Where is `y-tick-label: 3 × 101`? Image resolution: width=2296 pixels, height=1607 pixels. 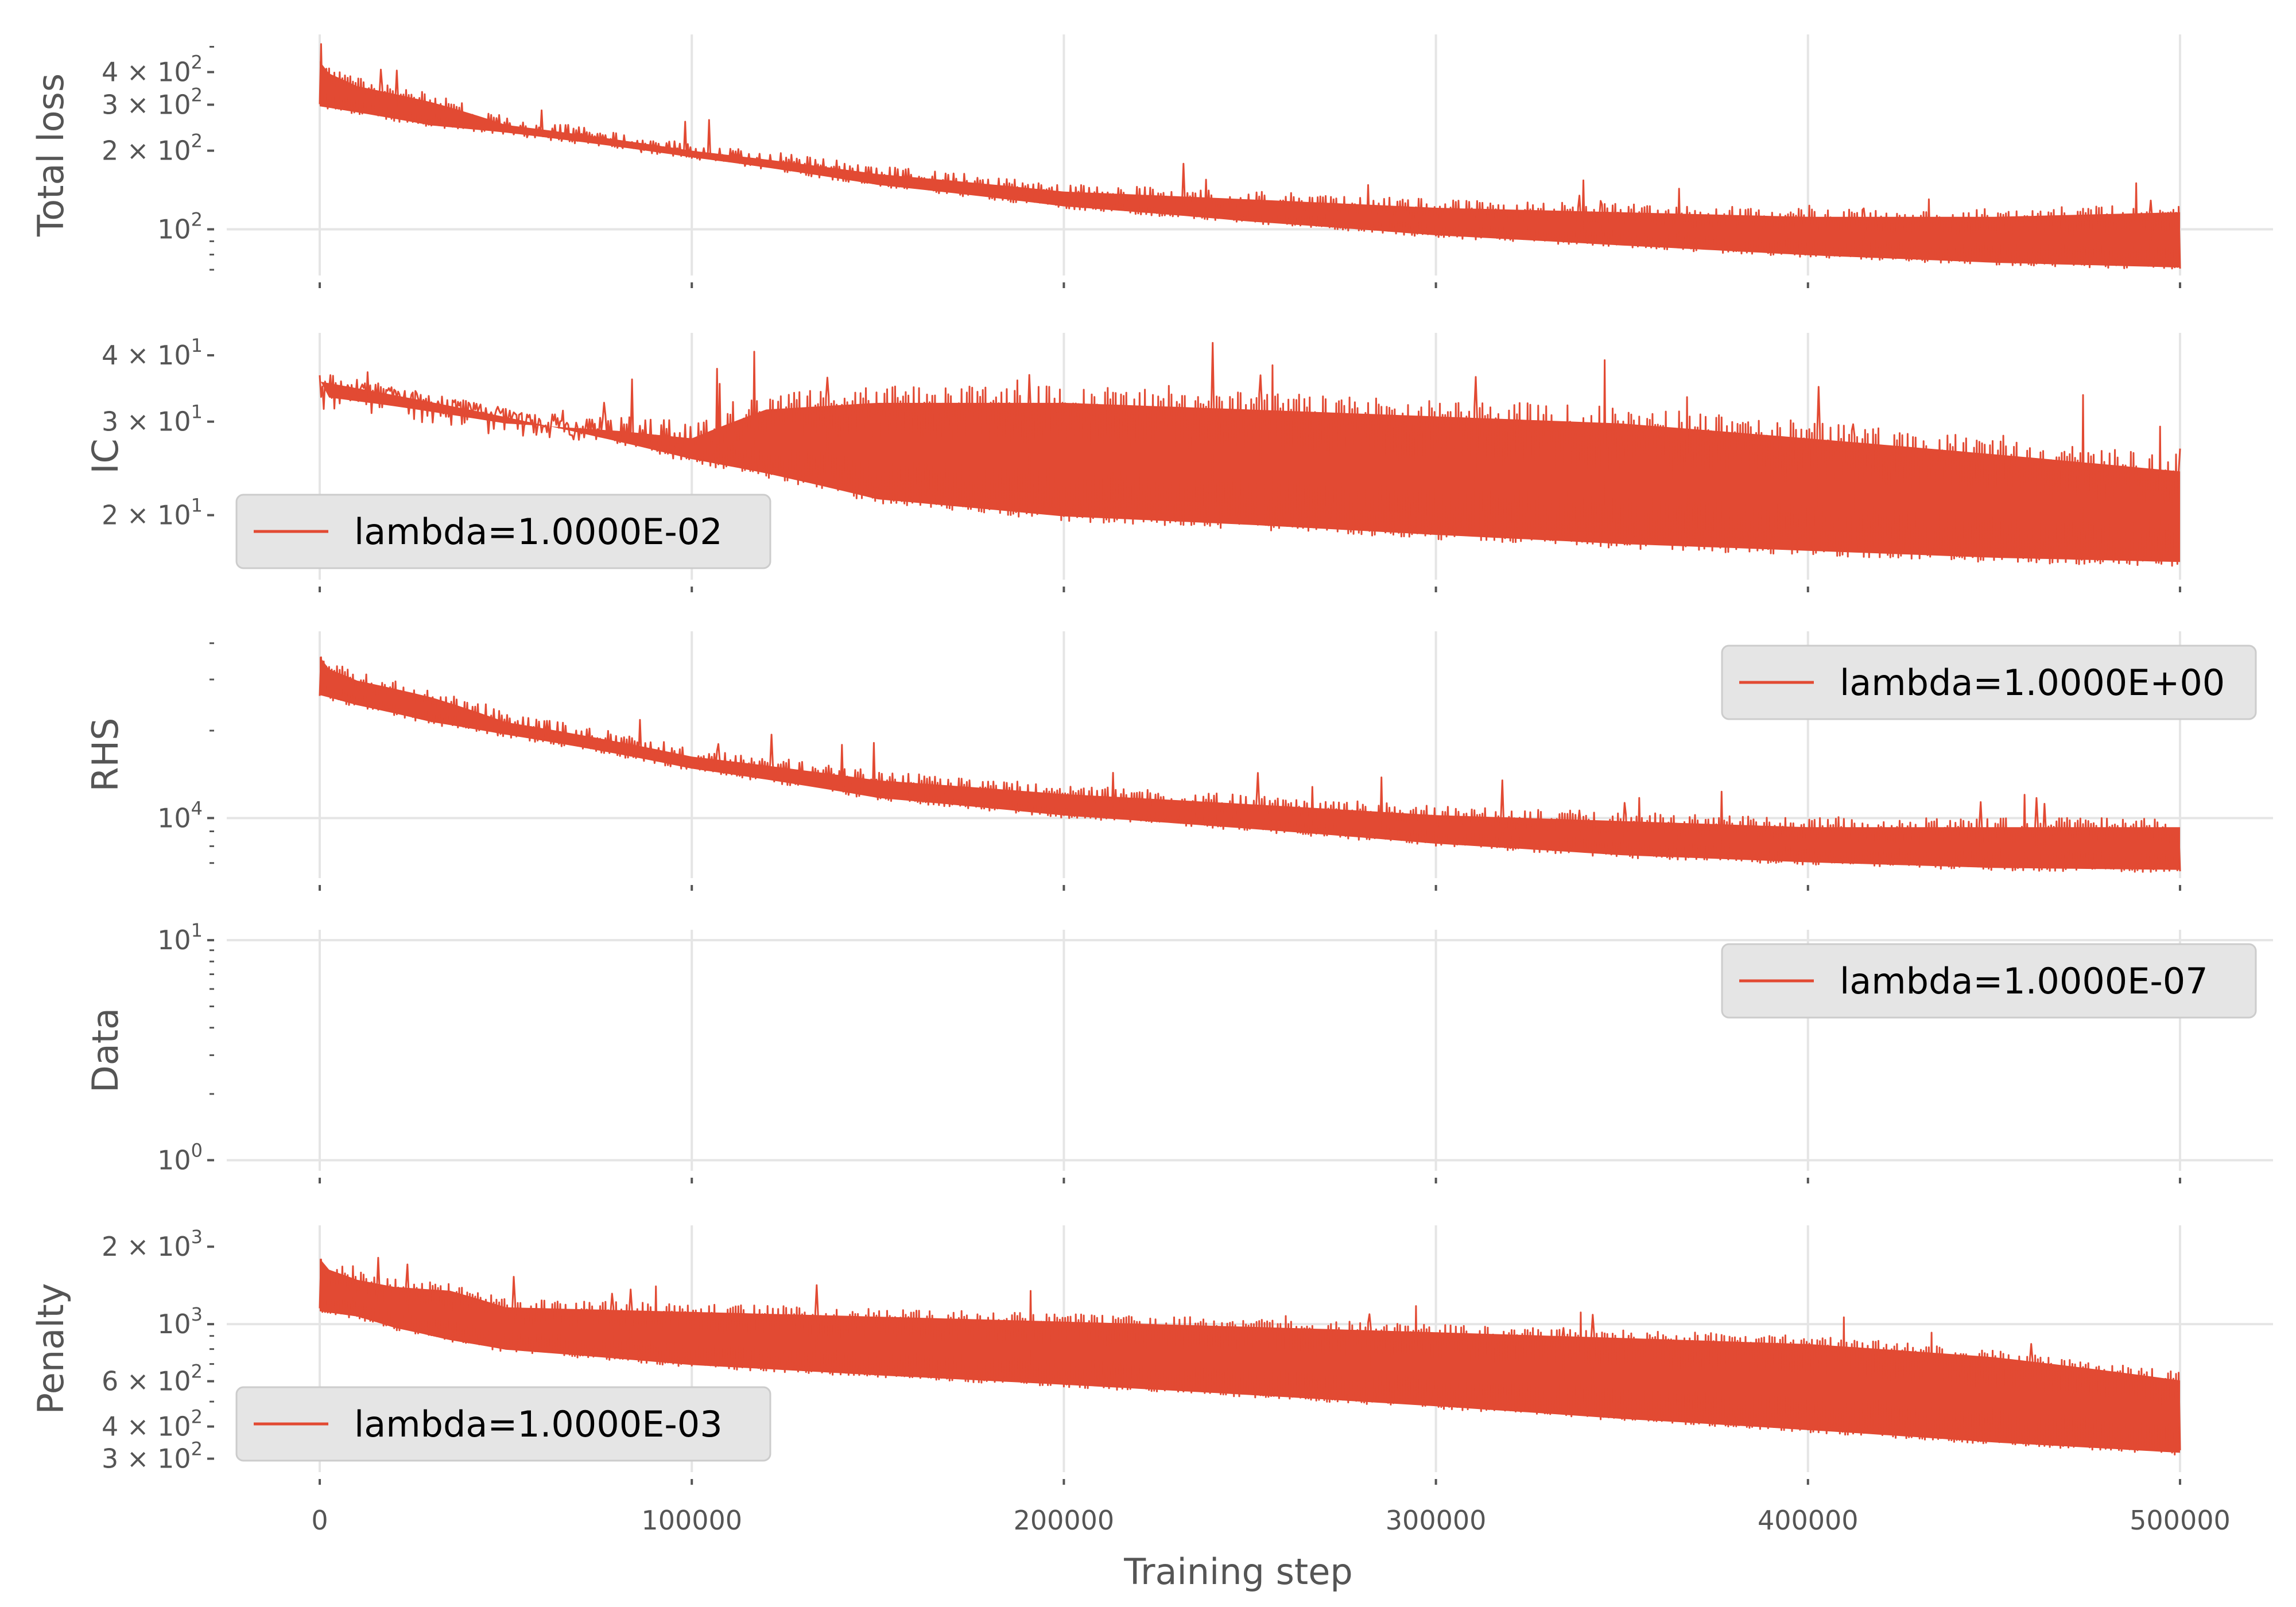 y-tick-label: 3 × 101 is located at coordinates (152, 419).